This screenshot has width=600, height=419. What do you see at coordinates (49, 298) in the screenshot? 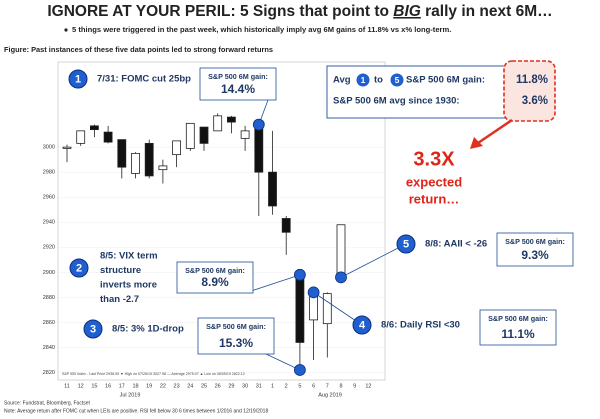
I see `y-tick-label: 2880` at bounding box center [49, 298].